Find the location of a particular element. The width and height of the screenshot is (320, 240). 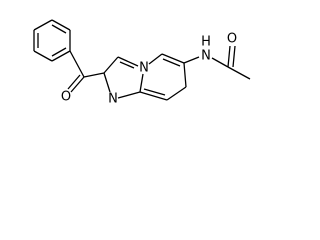

atom-label: H is located at coordinates (206, 42).